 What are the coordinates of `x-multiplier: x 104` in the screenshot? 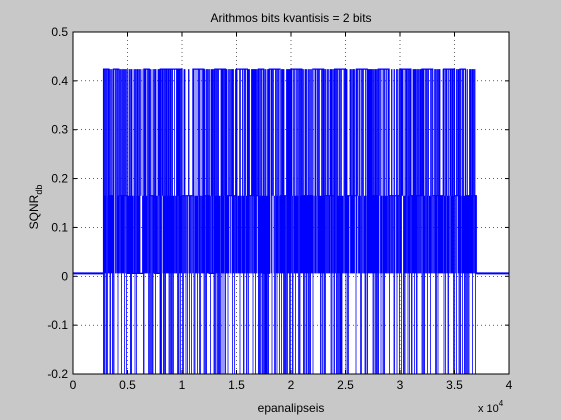 It's located at (491, 407).